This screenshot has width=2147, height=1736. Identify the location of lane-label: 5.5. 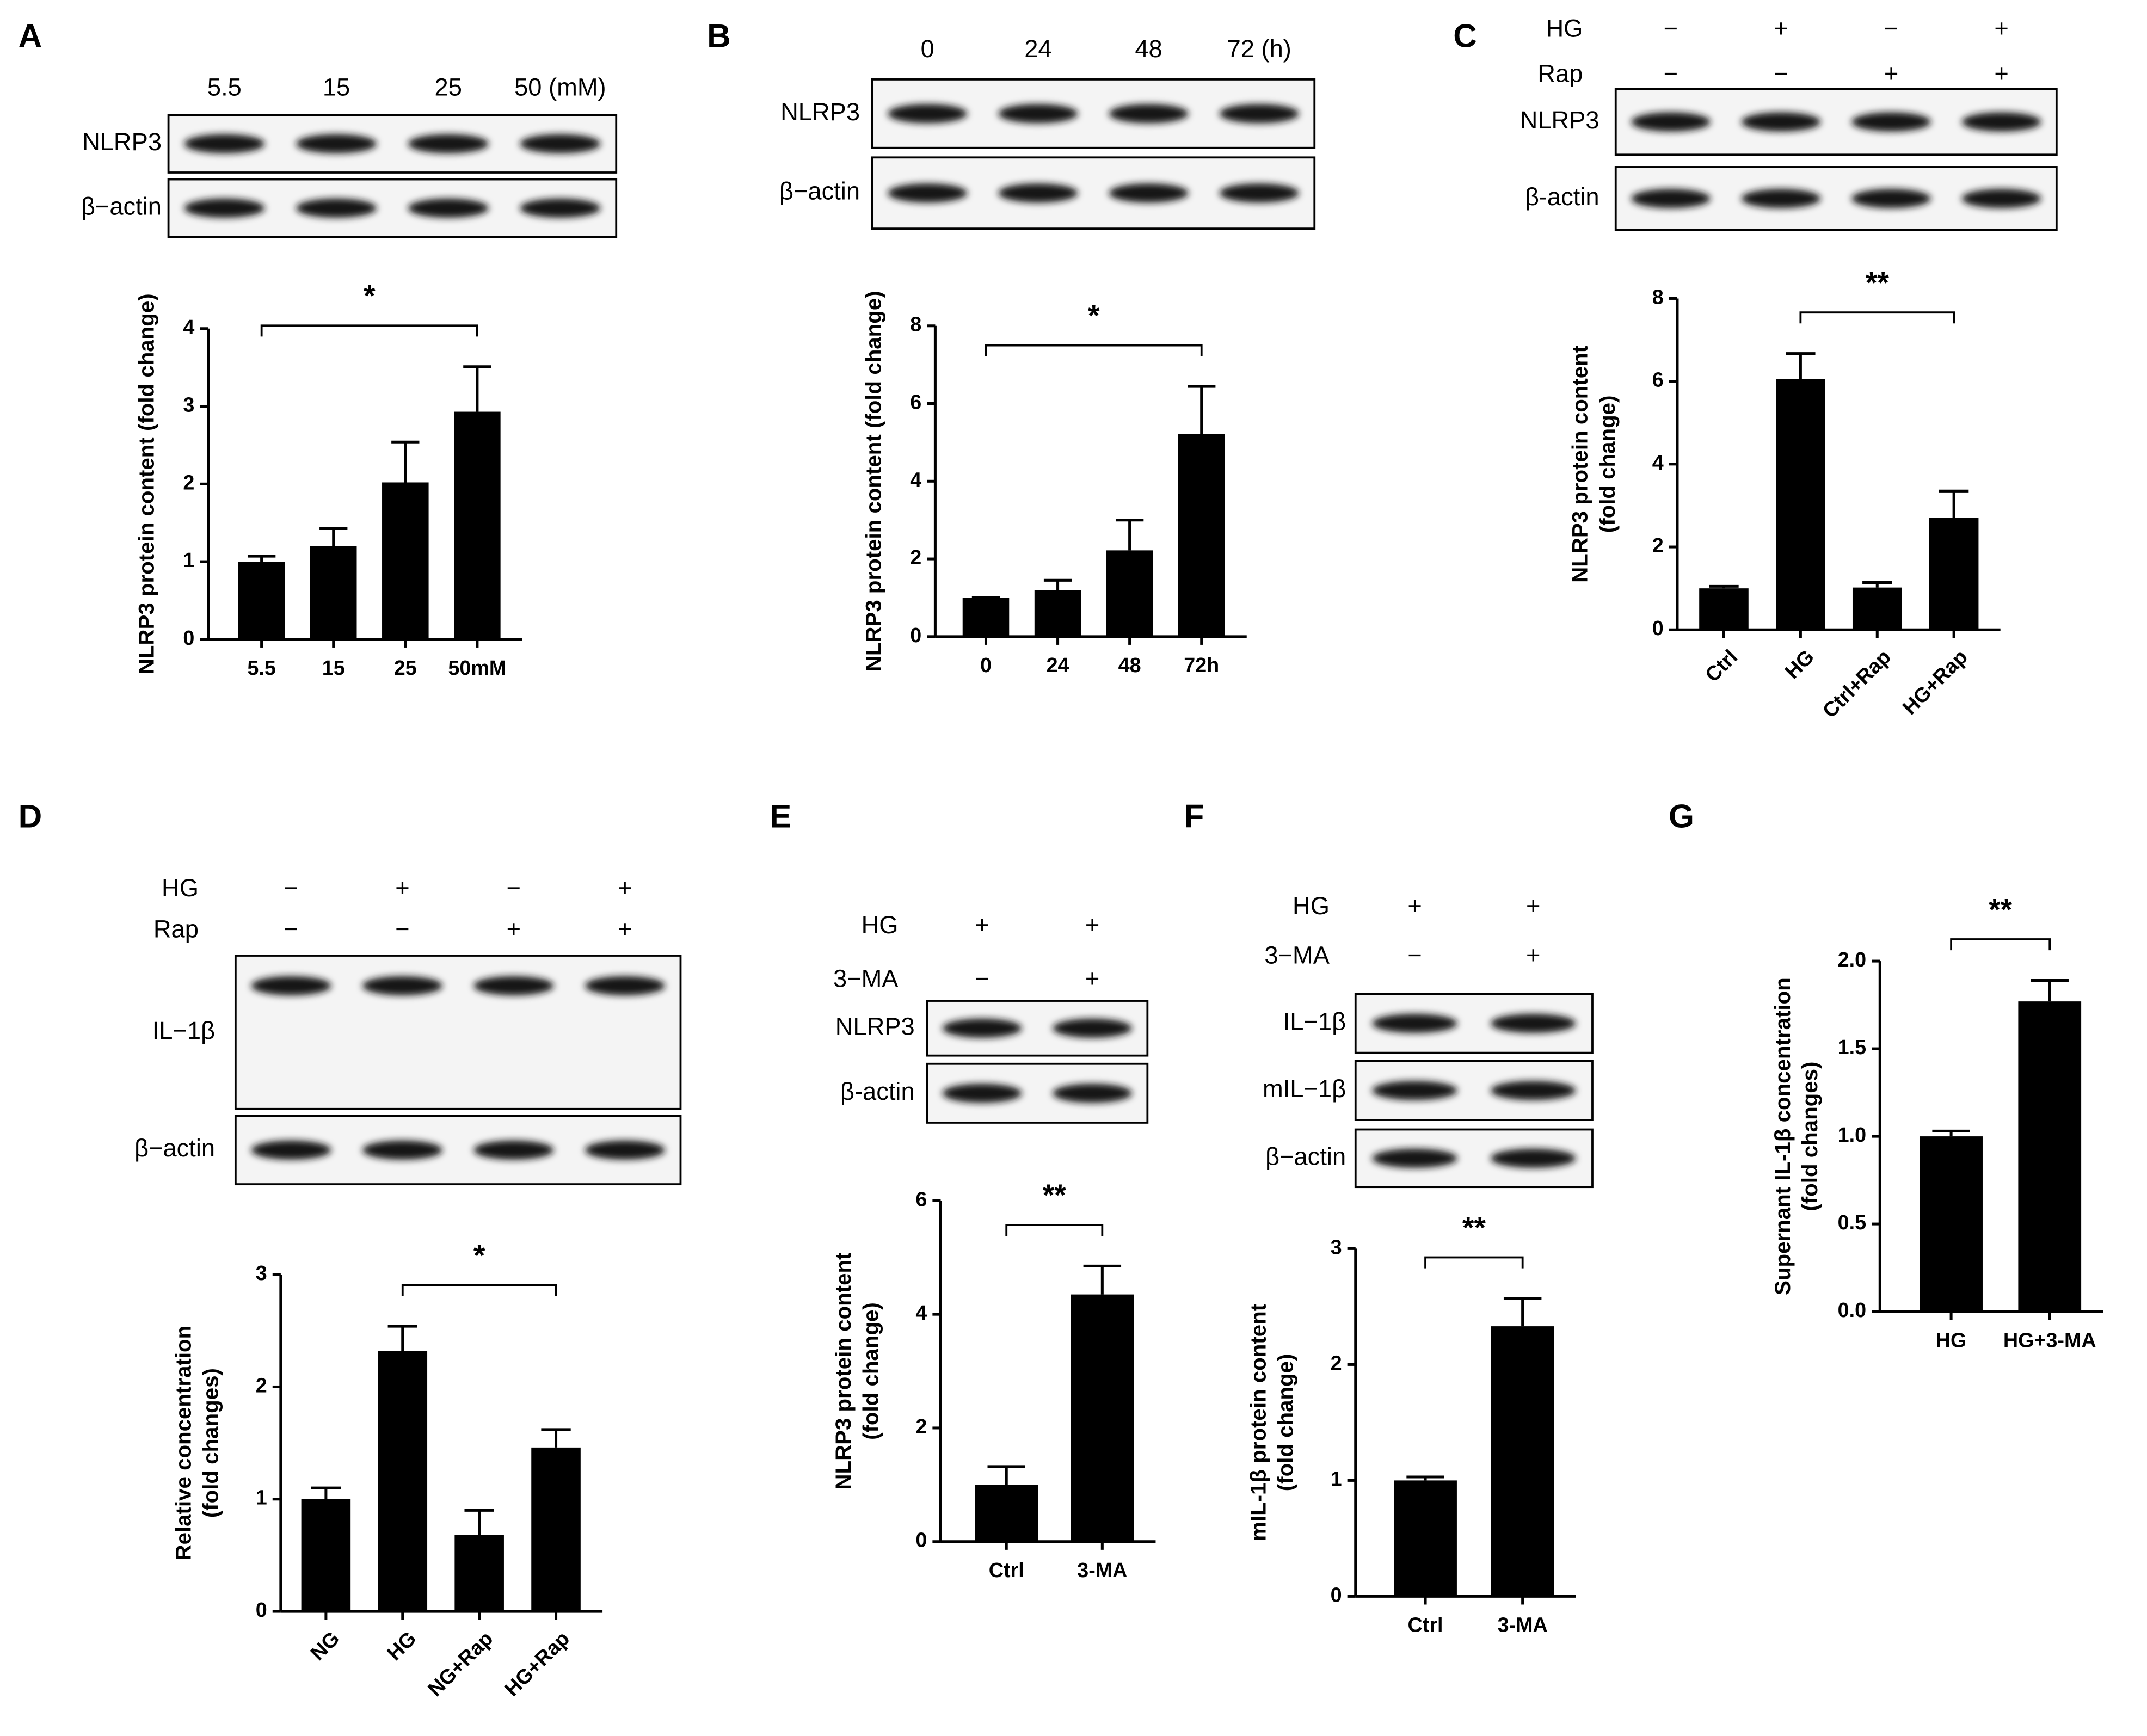
(224, 87).